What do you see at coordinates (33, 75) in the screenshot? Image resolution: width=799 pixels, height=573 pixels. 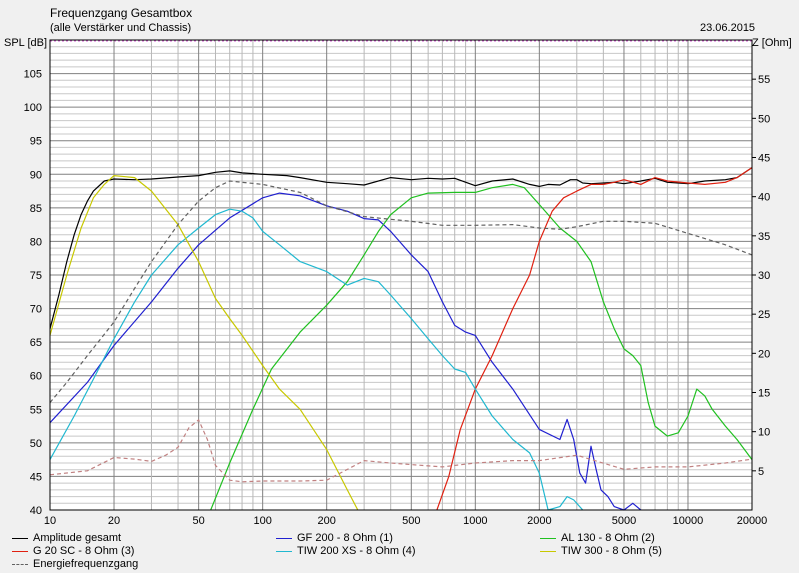 I see `y-tick-label: 105` at bounding box center [33, 75].